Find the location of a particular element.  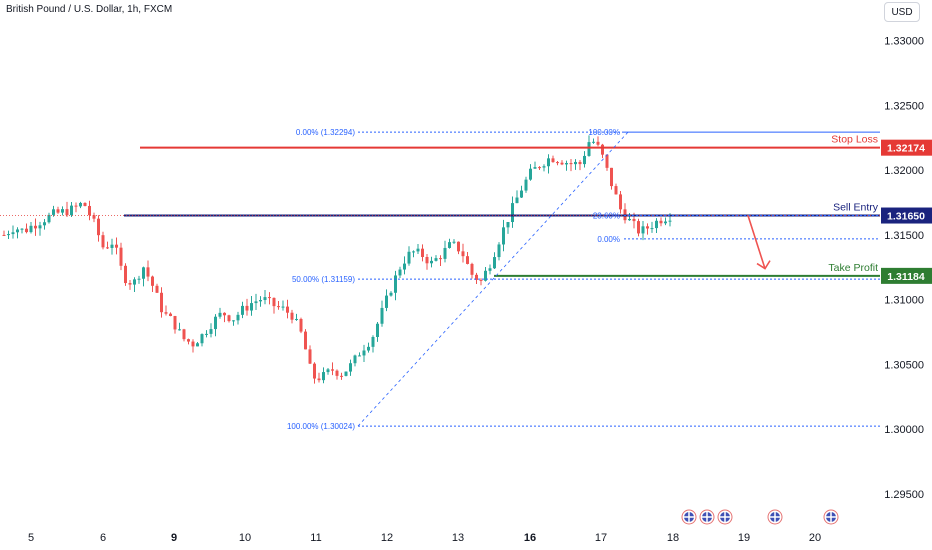

price-tick-label: 1.30500 is located at coordinates (904, 365).